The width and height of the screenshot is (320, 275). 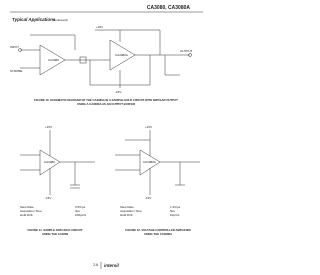 I want to click on circuit-left, so click(x=57, y=162).